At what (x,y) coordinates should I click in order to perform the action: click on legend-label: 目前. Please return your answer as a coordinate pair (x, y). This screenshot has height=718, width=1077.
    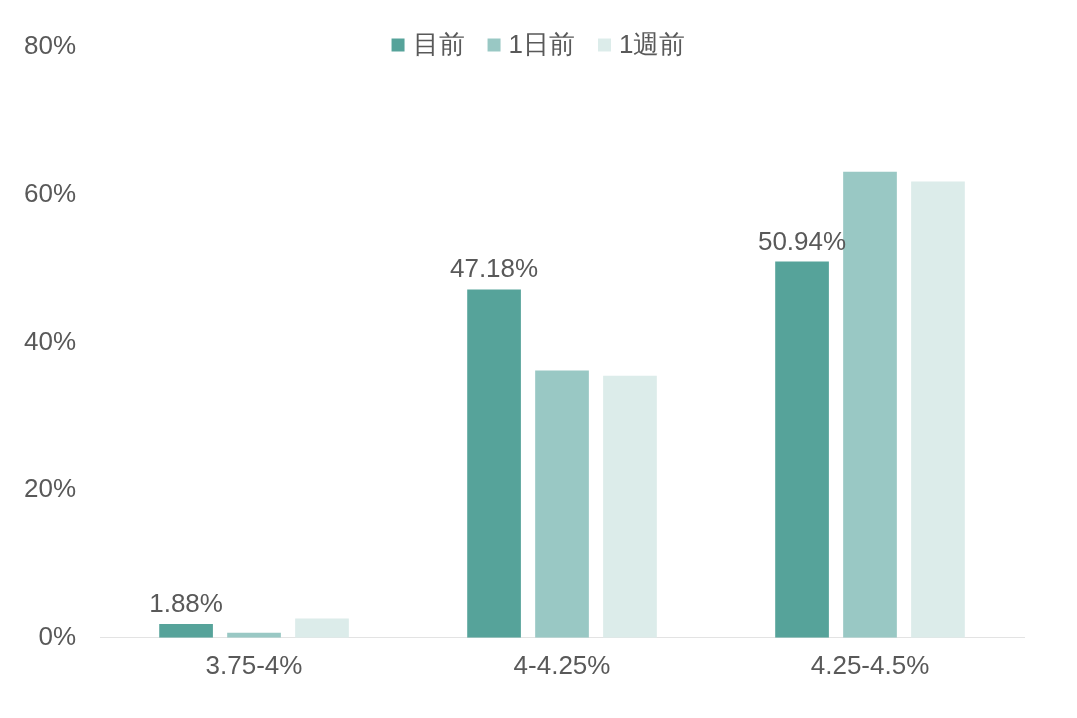
    Looking at the image, I should click on (438, 44).